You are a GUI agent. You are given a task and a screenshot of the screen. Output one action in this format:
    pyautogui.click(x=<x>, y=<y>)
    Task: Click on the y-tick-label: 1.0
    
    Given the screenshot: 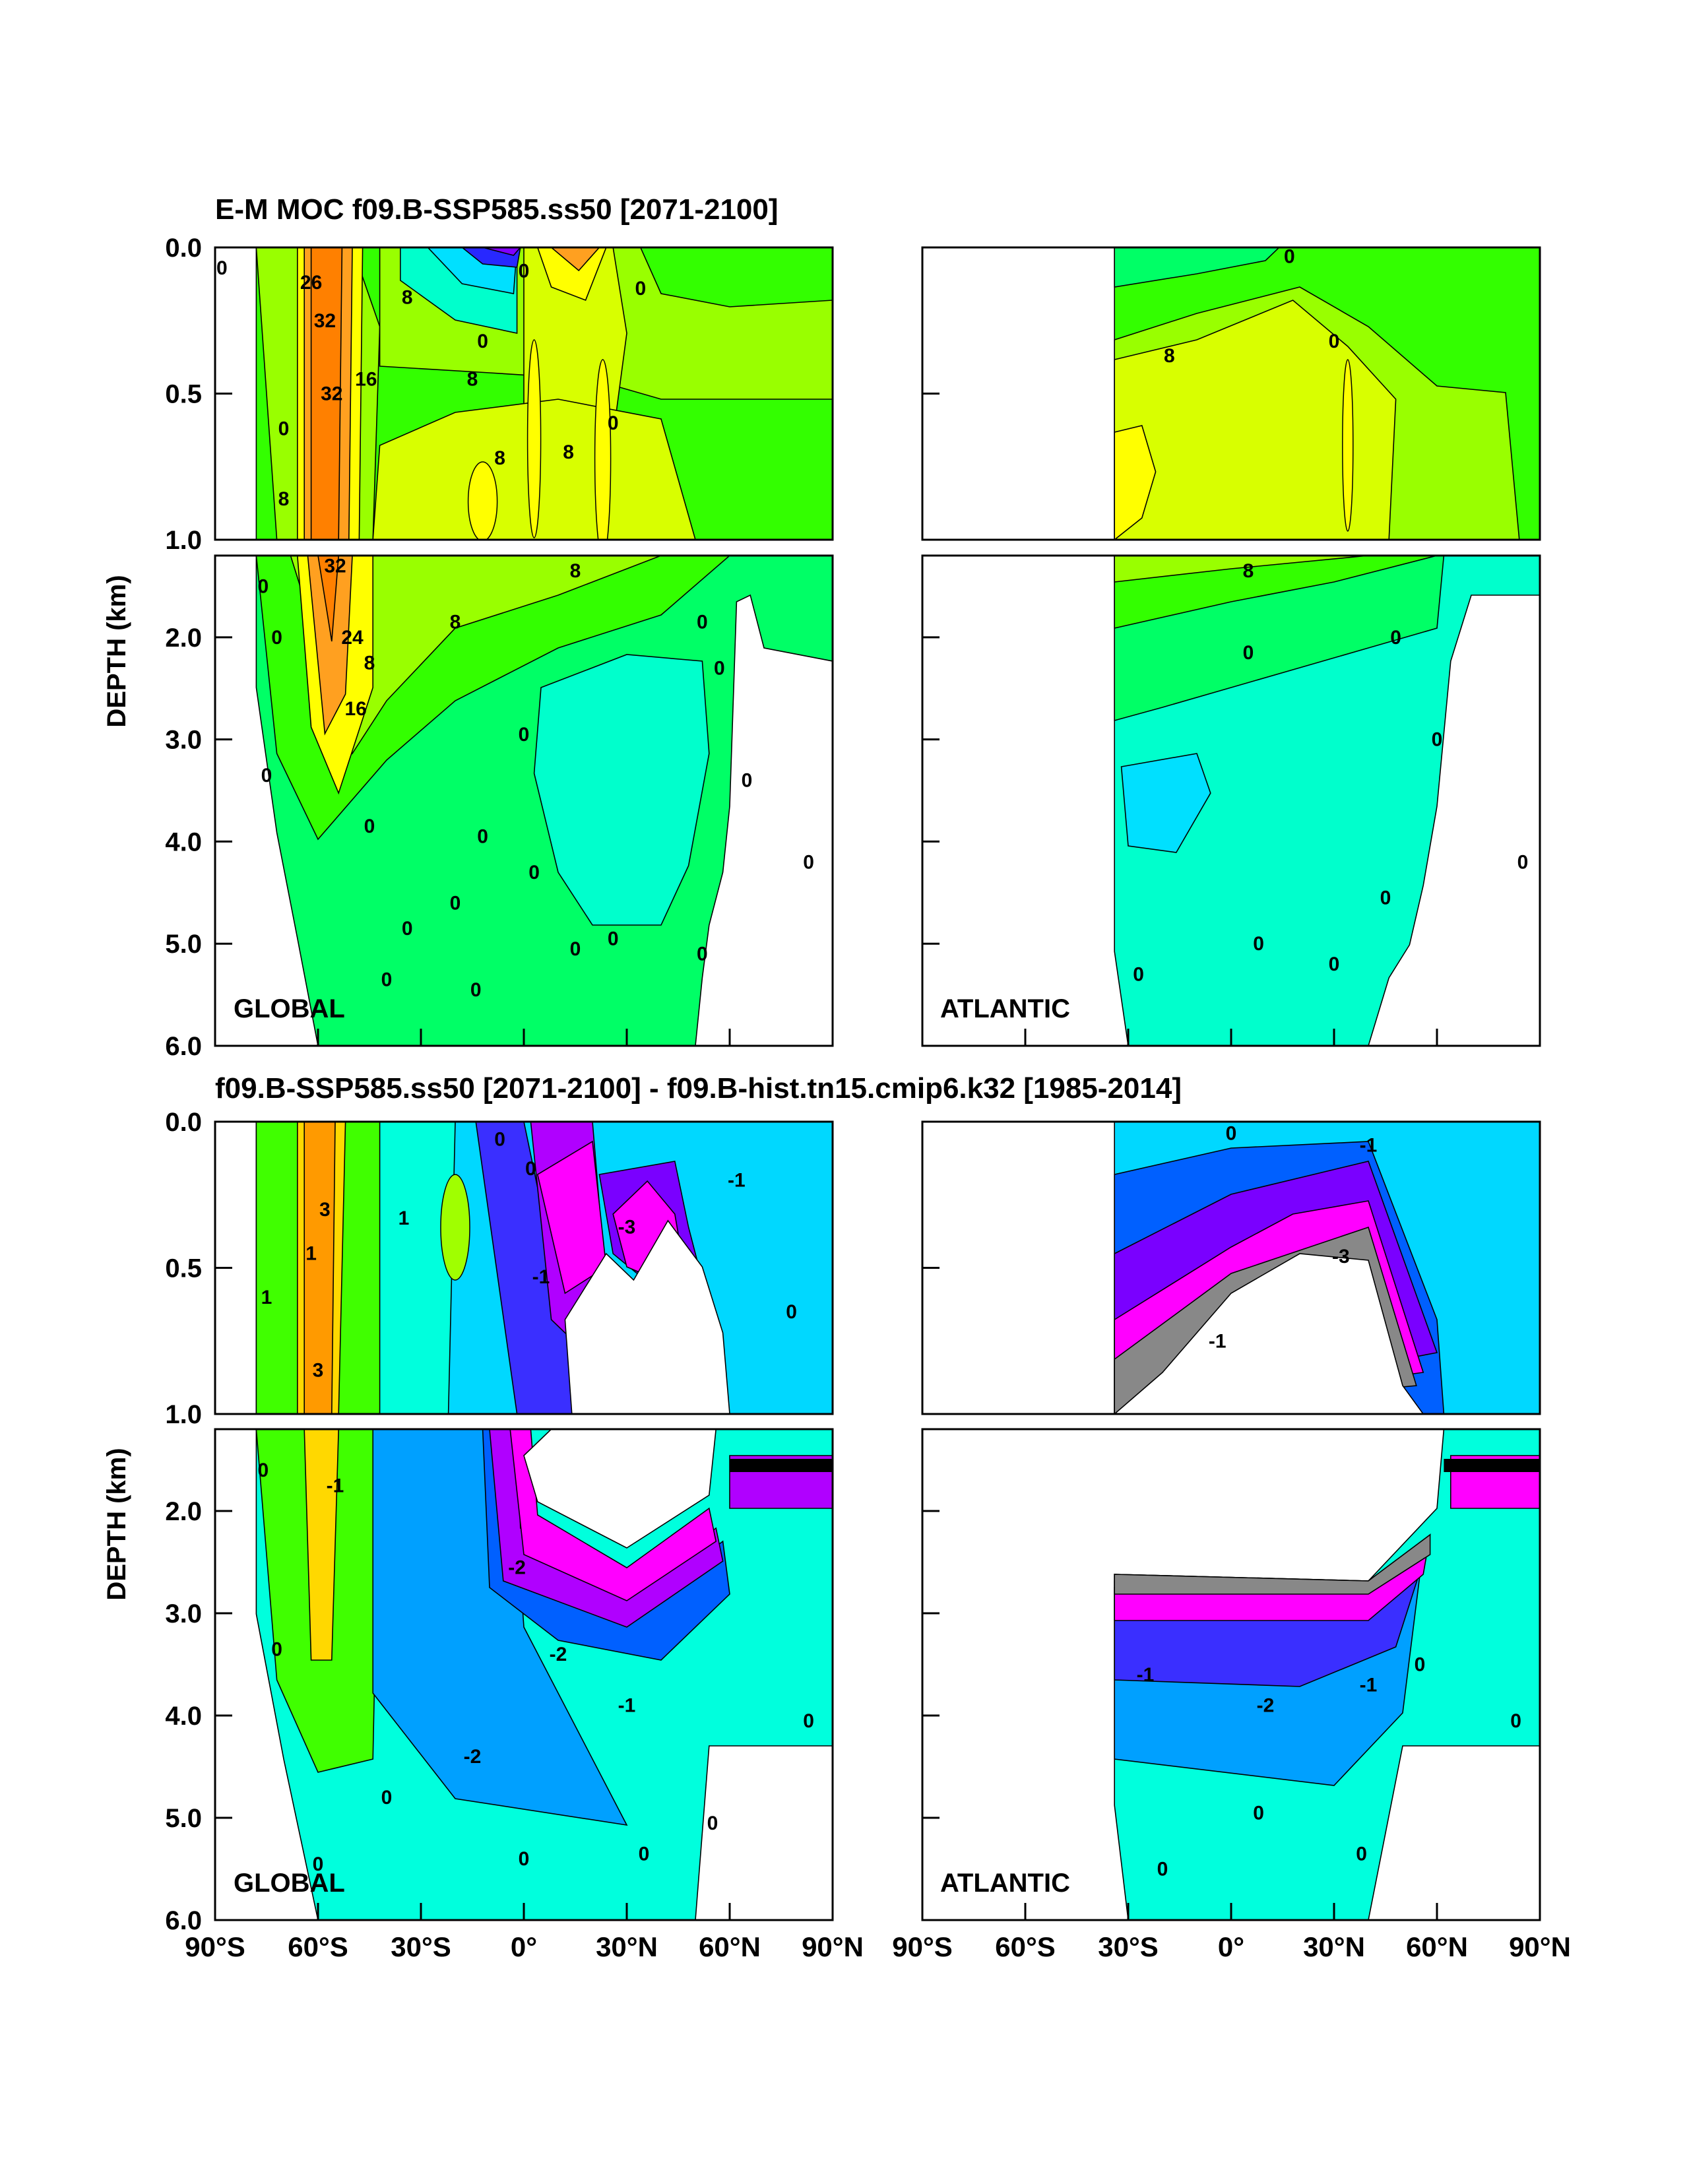 What is the action you would take?
    pyautogui.click(x=183, y=1414)
    